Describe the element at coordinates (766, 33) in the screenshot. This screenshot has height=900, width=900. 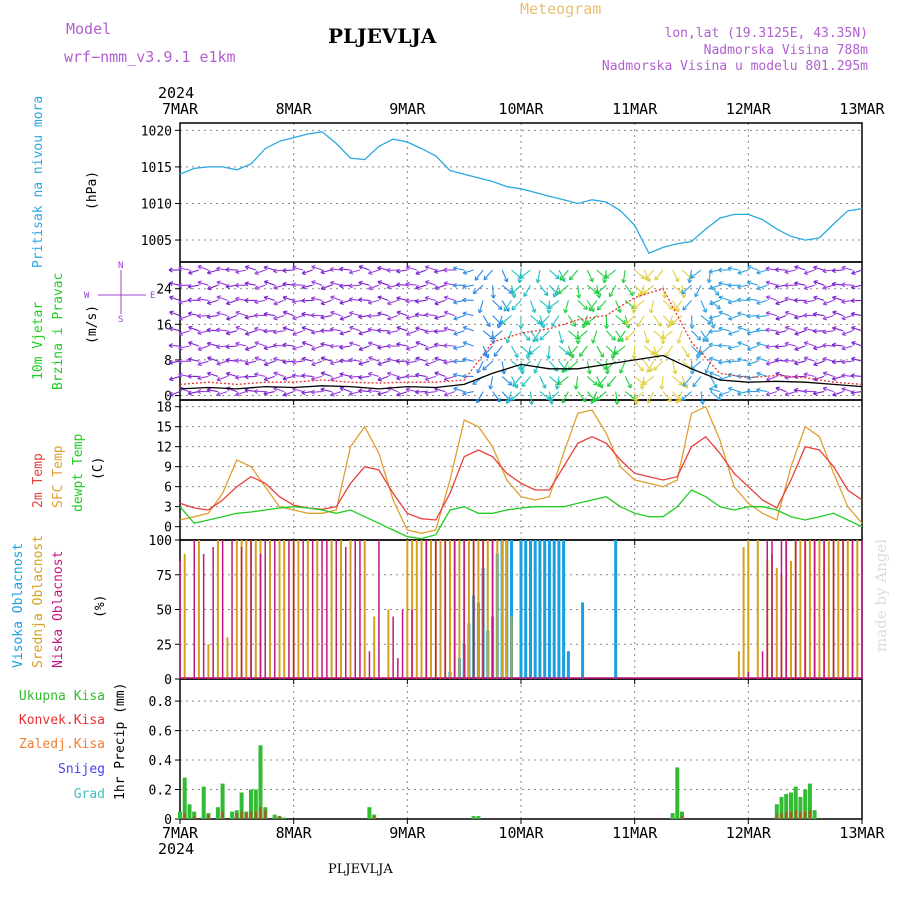
I see `lonlat-label: lon,lat (19.3125E, 43.35N)` at that location.